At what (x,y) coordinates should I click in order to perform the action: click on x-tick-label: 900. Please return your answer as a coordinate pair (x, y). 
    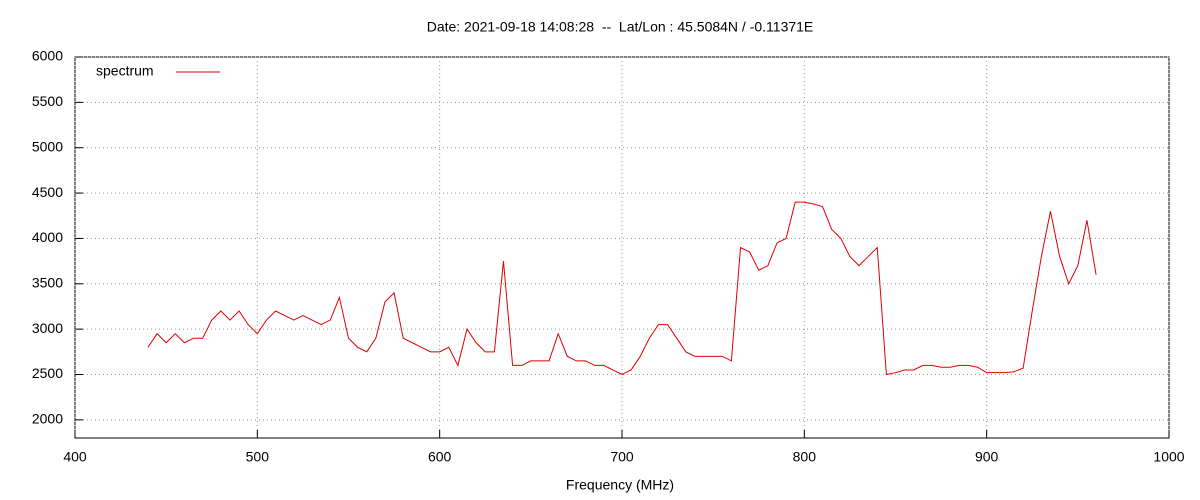
    Looking at the image, I should click on (987, 457).